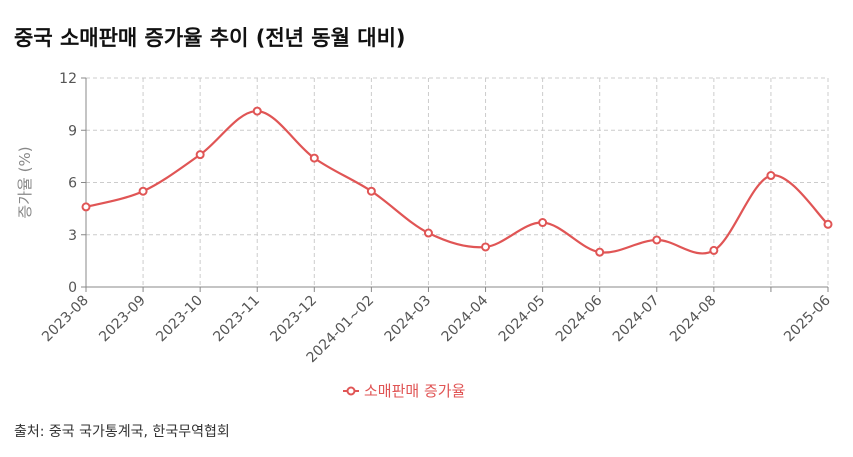 Image resolution: width=853 pixels, height=457 pixels. What do you see at coordinates (693, 319) in the screenshot?
I see `x-tick-label: 2024-08` at bounding box center [693, 319].